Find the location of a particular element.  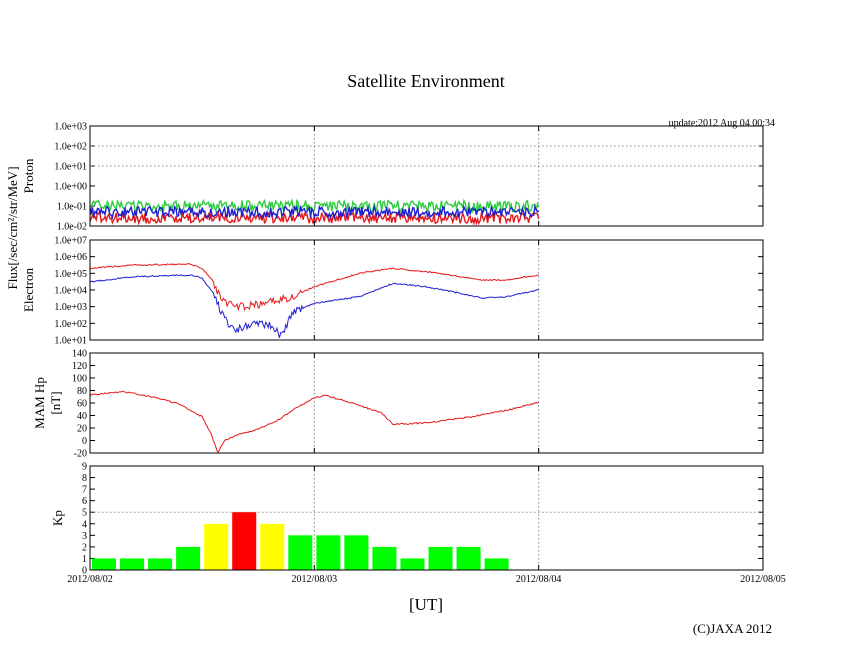

kp-ytick-label: 4 is located at coordinates (84, 524).